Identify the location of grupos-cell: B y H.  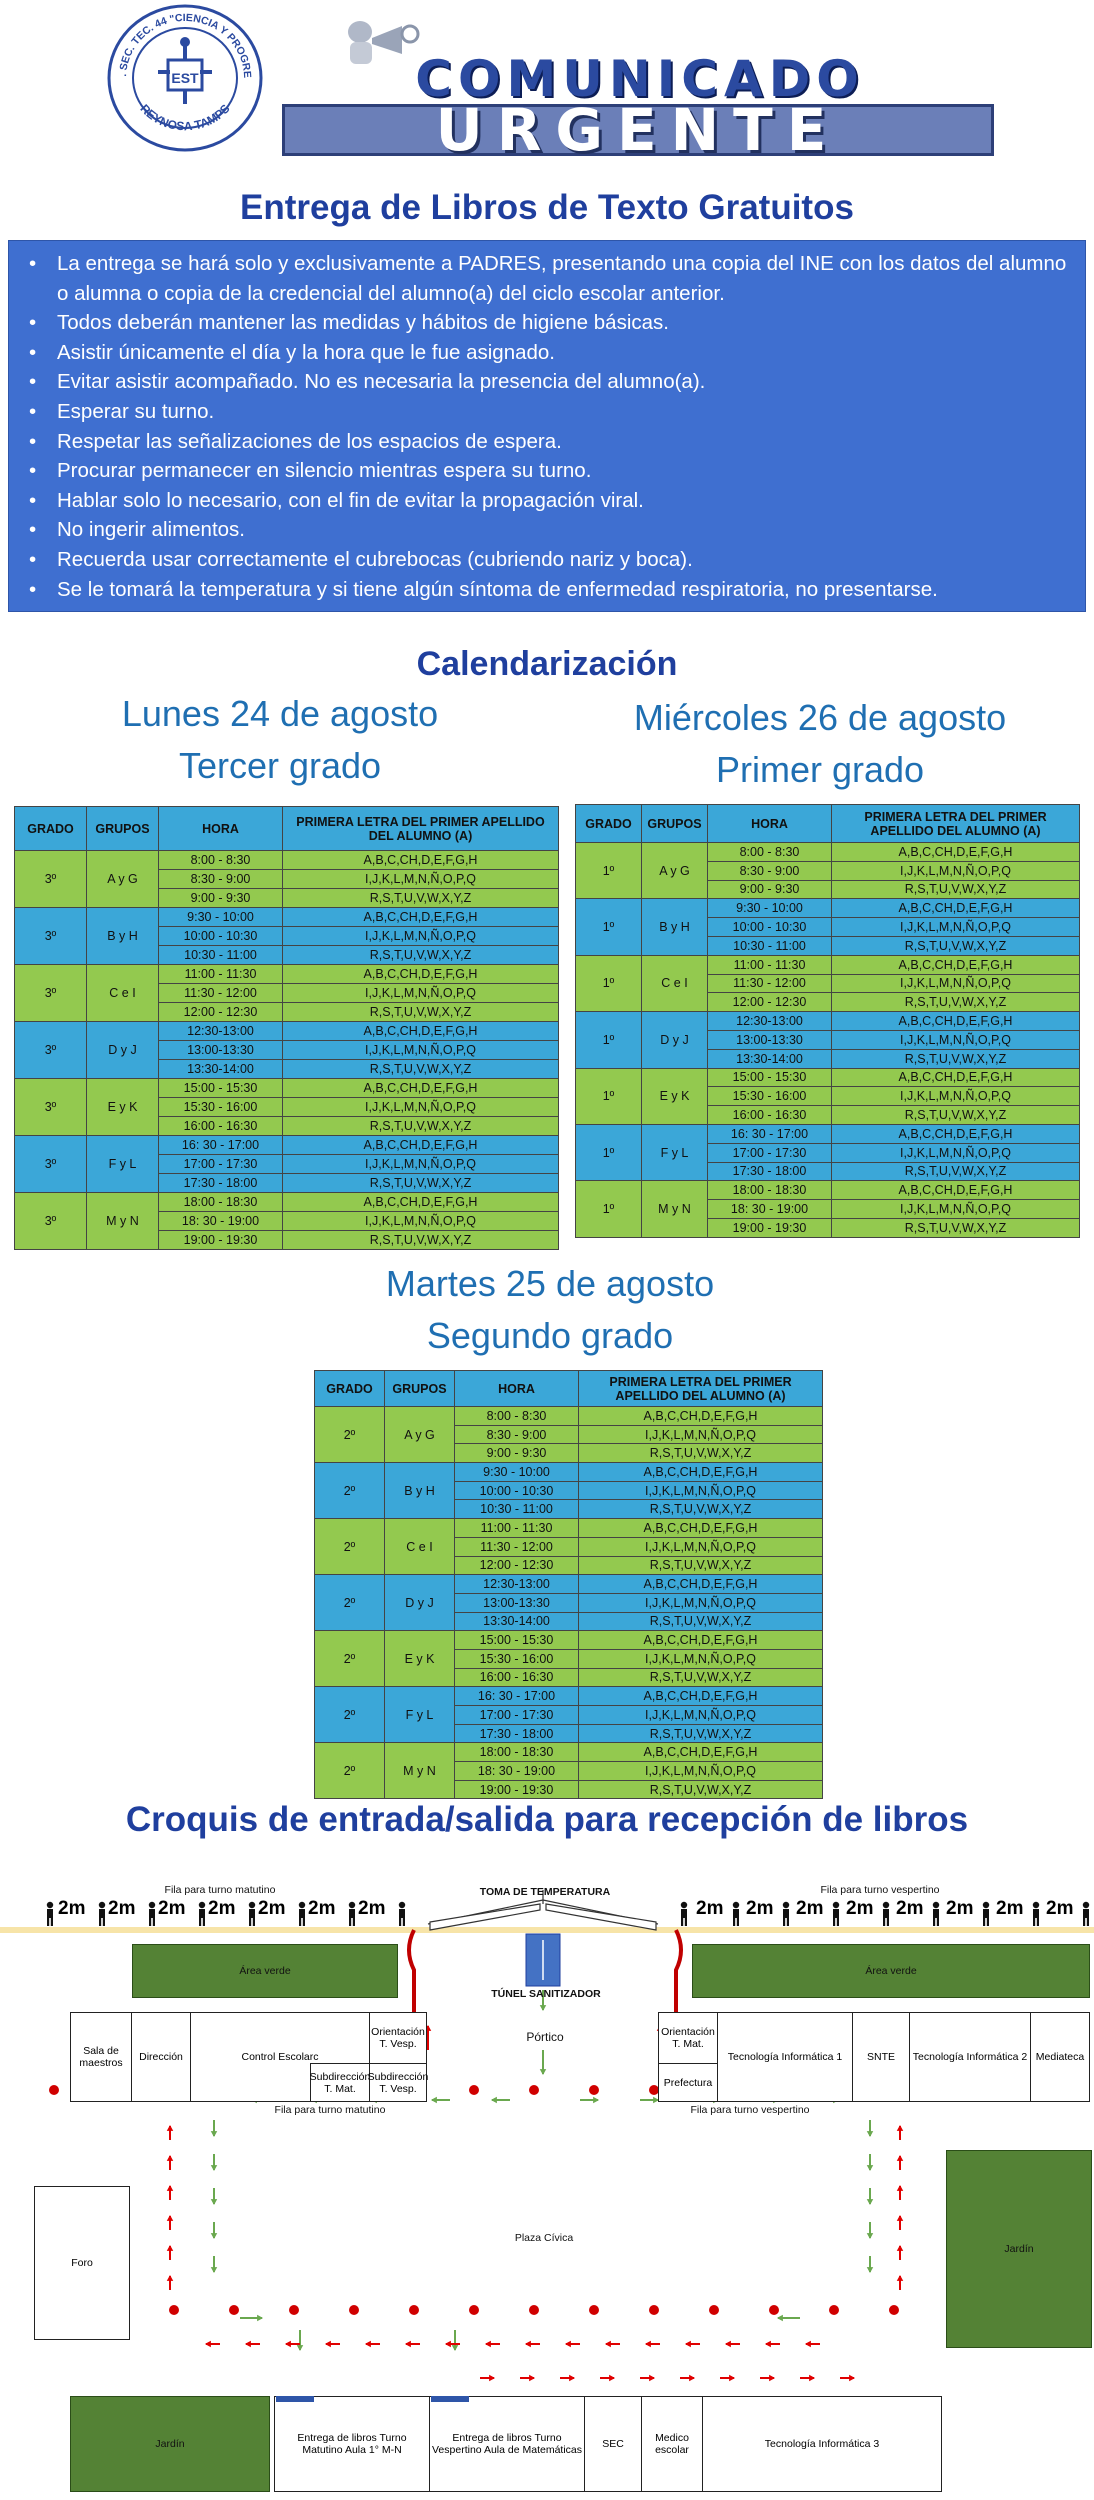
(674, 927).